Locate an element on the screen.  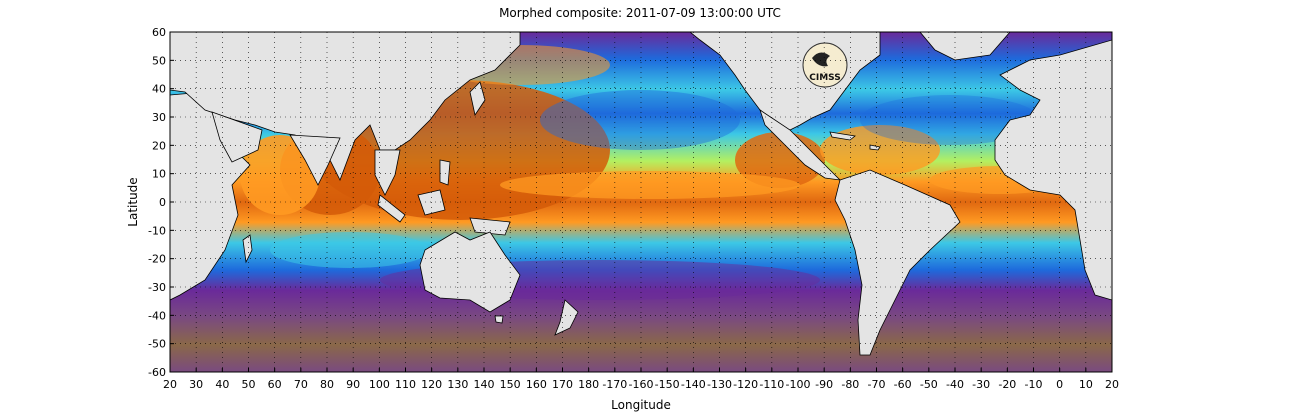
y-tick-label: 40 is located at coordinates (159, 89).